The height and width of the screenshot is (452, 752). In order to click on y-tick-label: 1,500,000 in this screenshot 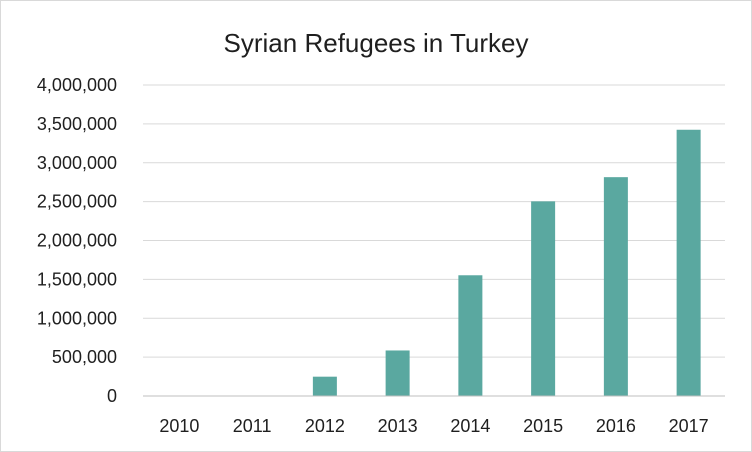, I will do `click(77, 279)`.